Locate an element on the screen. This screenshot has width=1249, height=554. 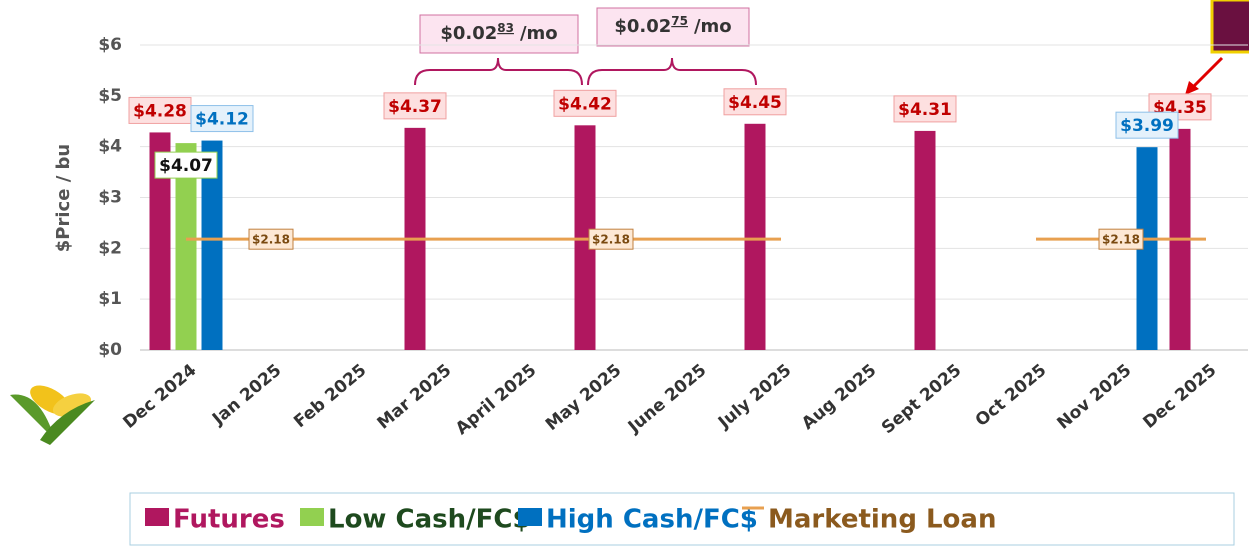
arrow-head is located at coordinates (1192, 88).